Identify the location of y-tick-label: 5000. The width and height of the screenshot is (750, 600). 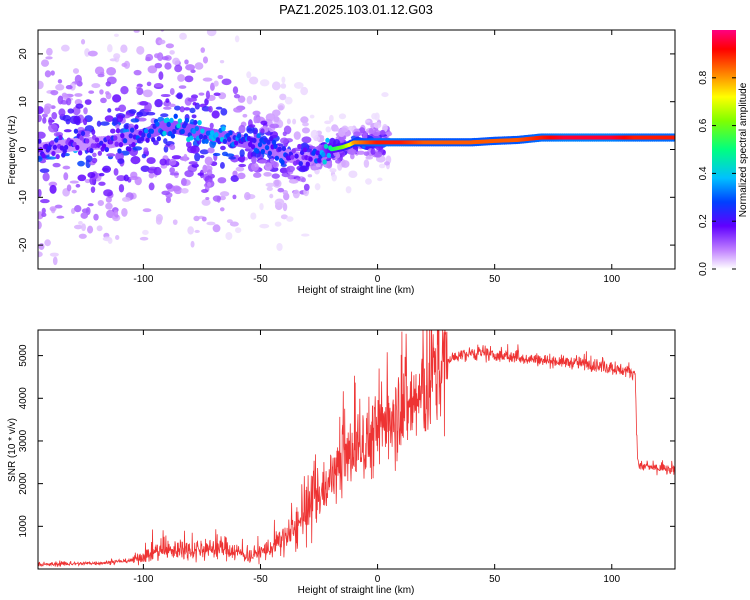
(23, 355).